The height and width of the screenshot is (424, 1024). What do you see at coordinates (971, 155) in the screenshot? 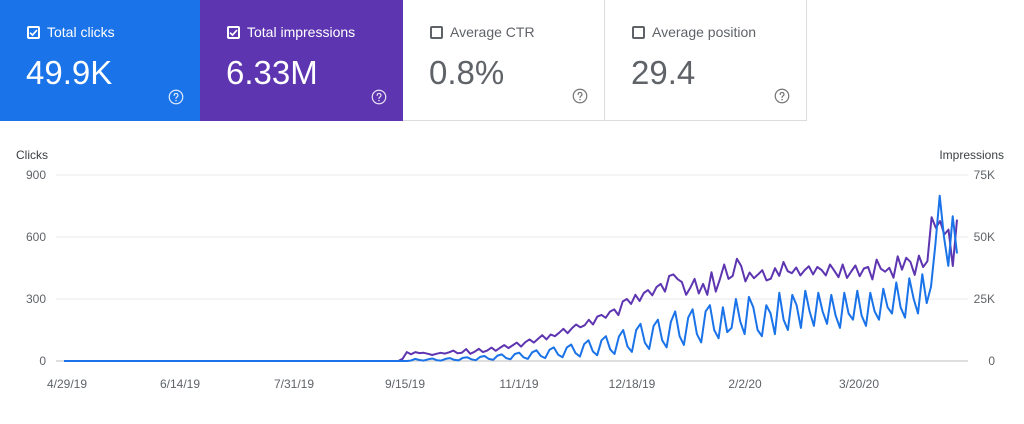
I see `right-axis-title: Impressions` at bounding box center [971, 155].